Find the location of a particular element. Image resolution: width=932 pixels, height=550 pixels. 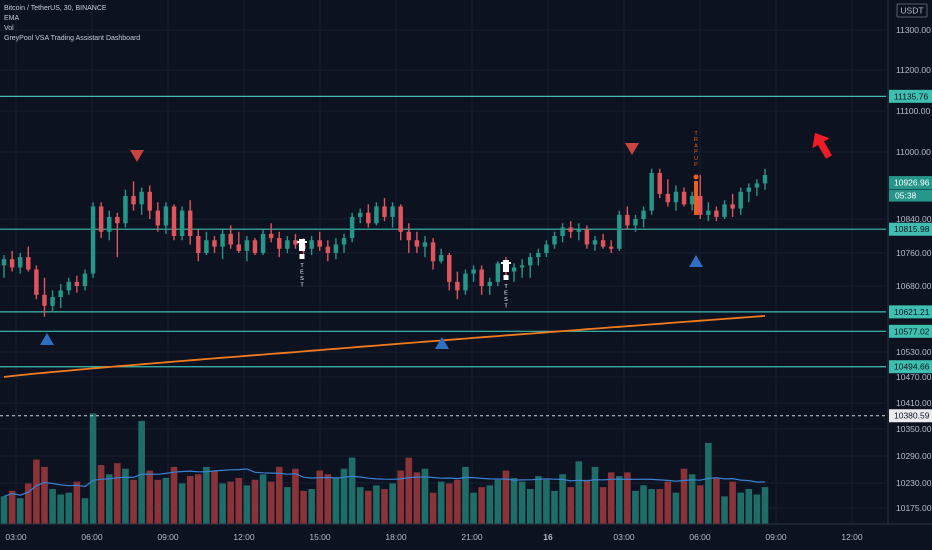

price-tick-label: 10760.00 is located at coordinates (914, 253).